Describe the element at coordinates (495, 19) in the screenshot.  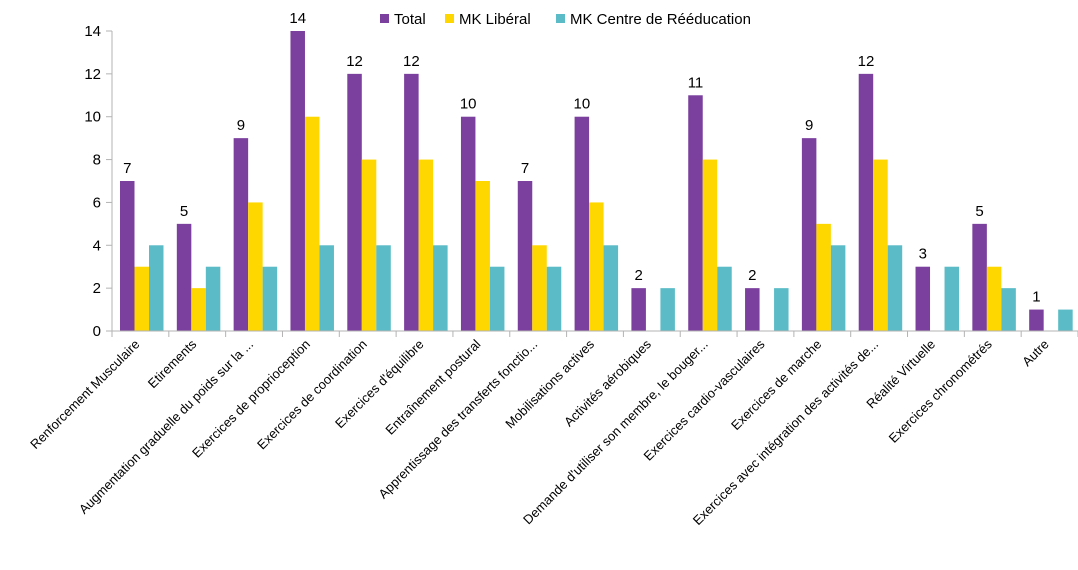
I see `legend-label: MK Libéral` at that location.